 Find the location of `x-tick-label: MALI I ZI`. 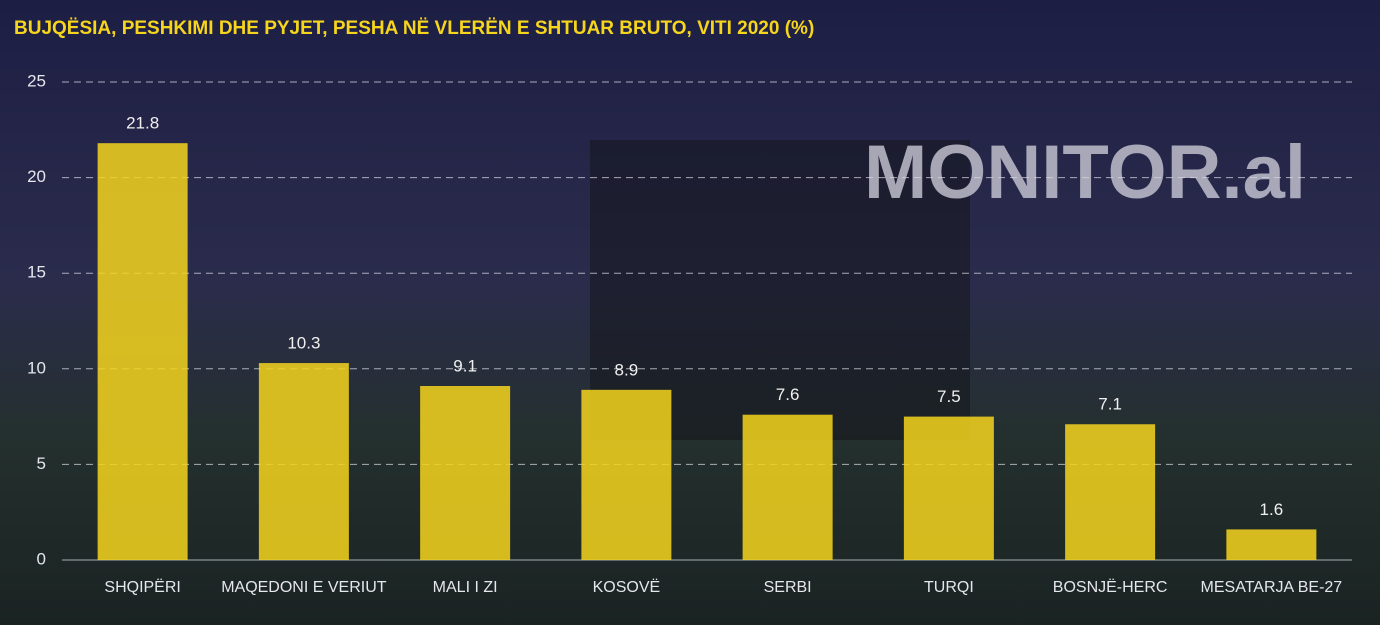

x-tick-label: MALI I ZI is located at coordinates (465, 587).